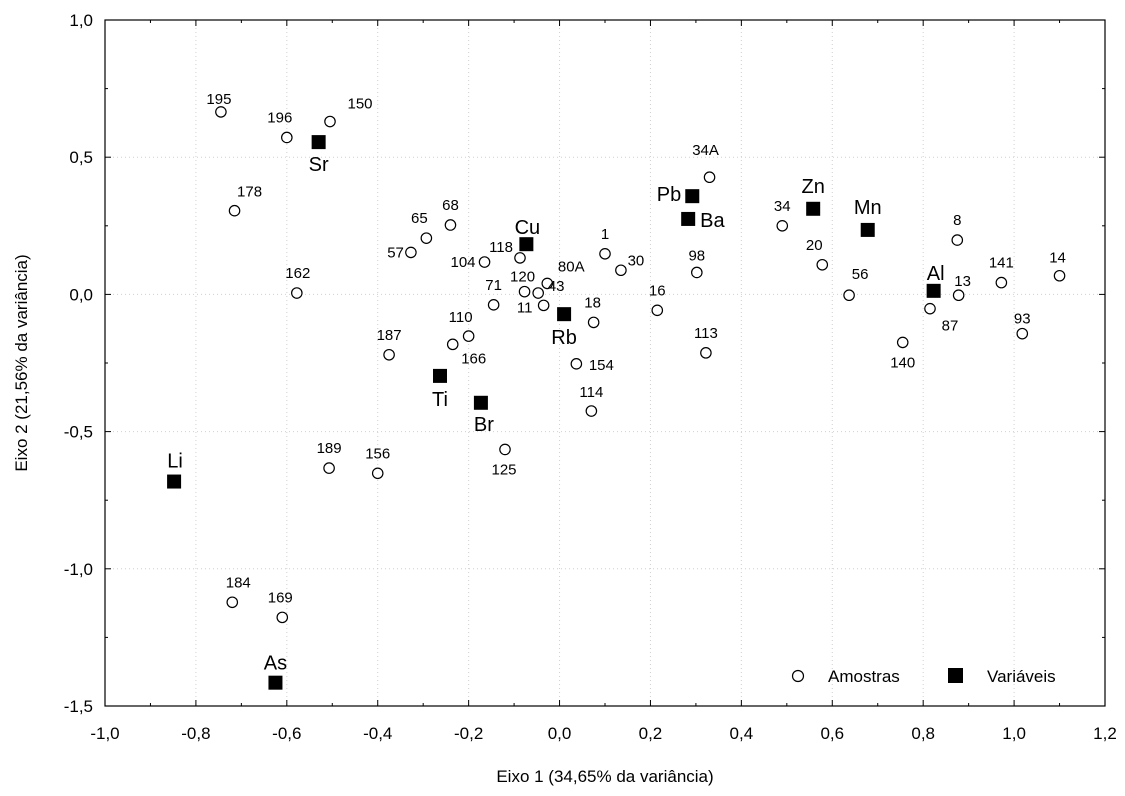  Describe the element at coordinates (864, 676) in the screenshot. I see `legend-label-amostras: Amostras` at that location.